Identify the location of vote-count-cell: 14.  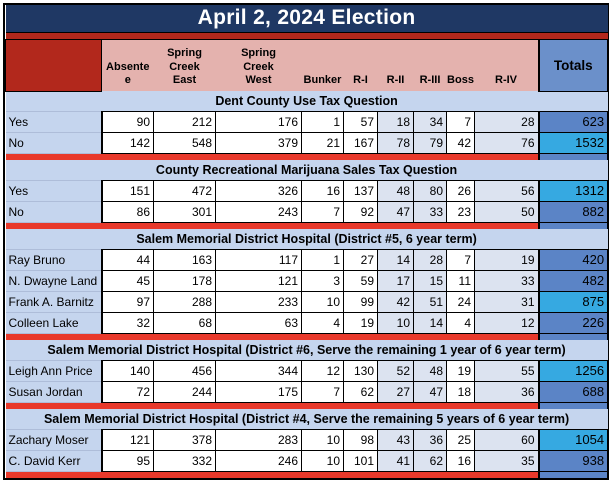
(430, 322).